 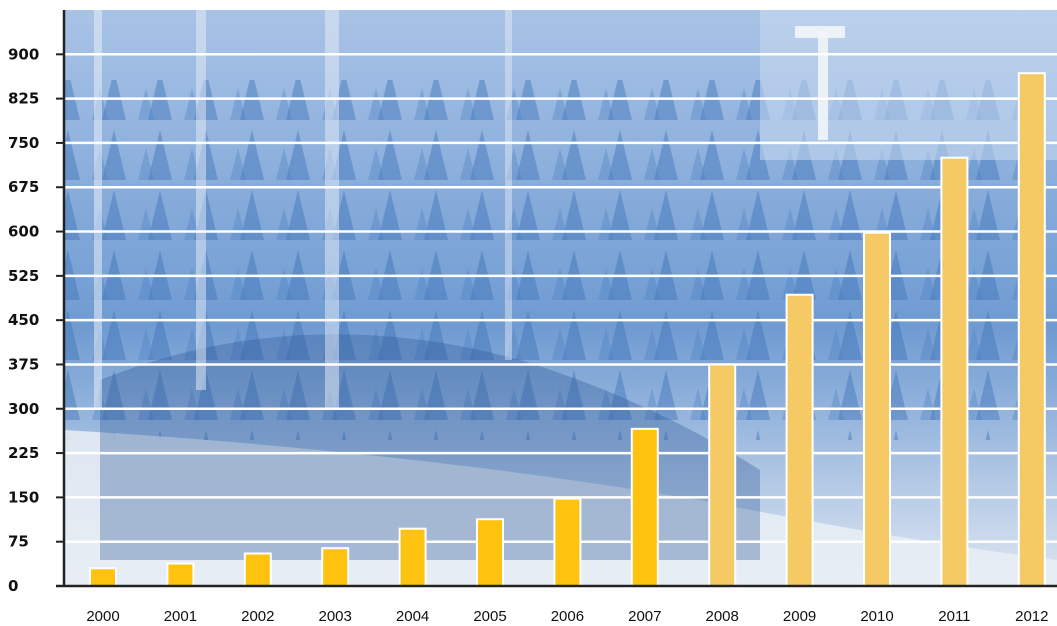 What do you see at coordinates (954, 371) in the screenshot?
I see `bar-2011` at bounding box center [954, 371].